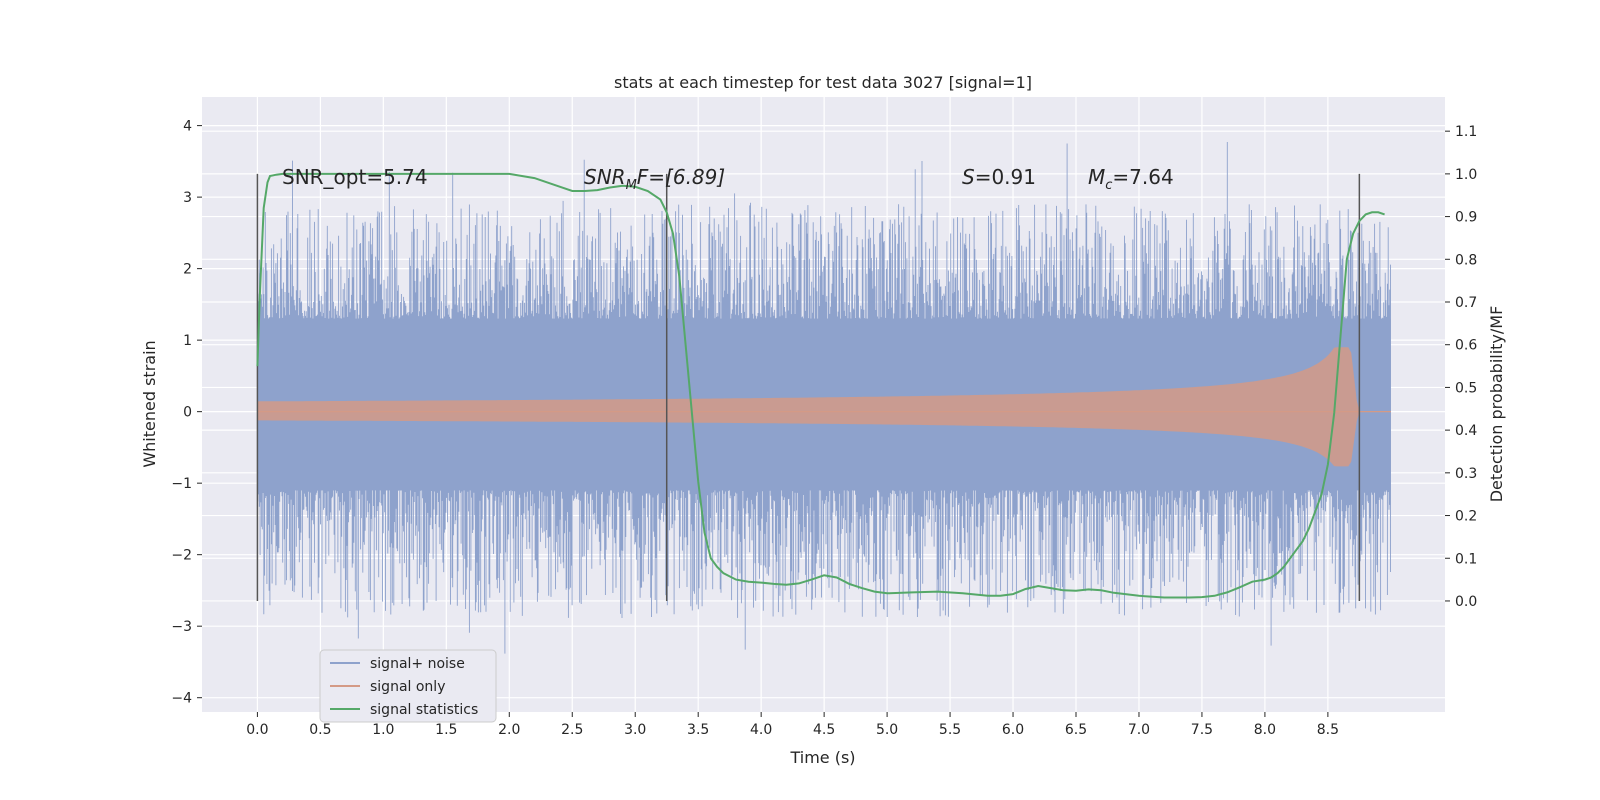  What do you see at coordinates (1466, 388) in the screenshot?
I see `y2-tick-label: 0.5` at bounding box center [1466, 388].